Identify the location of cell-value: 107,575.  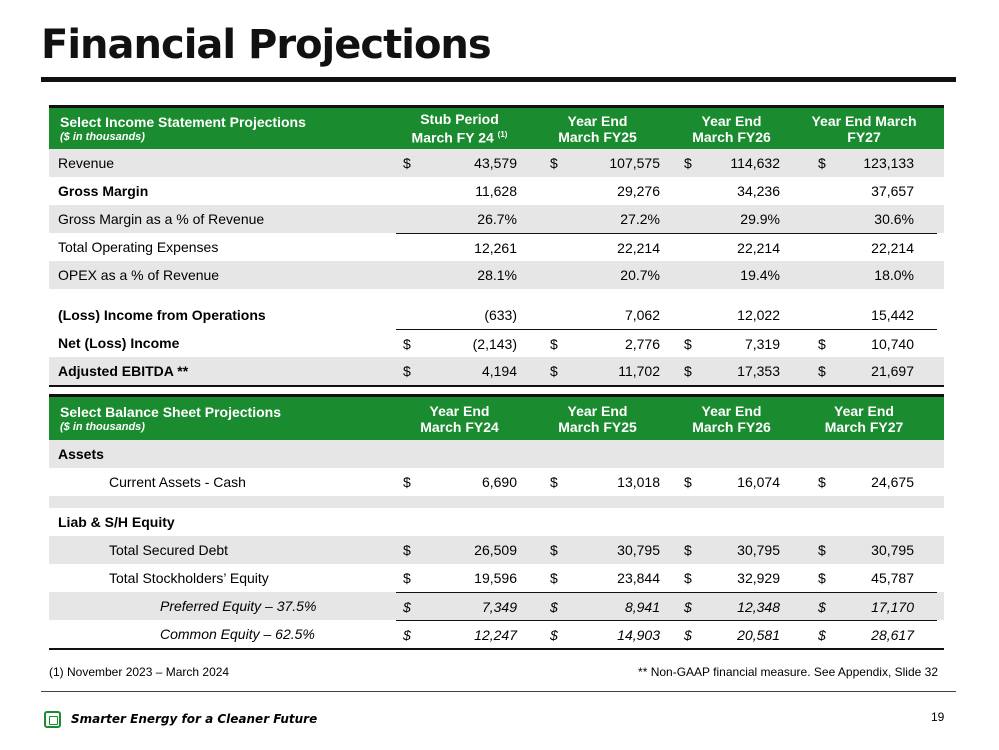
(634, 163).